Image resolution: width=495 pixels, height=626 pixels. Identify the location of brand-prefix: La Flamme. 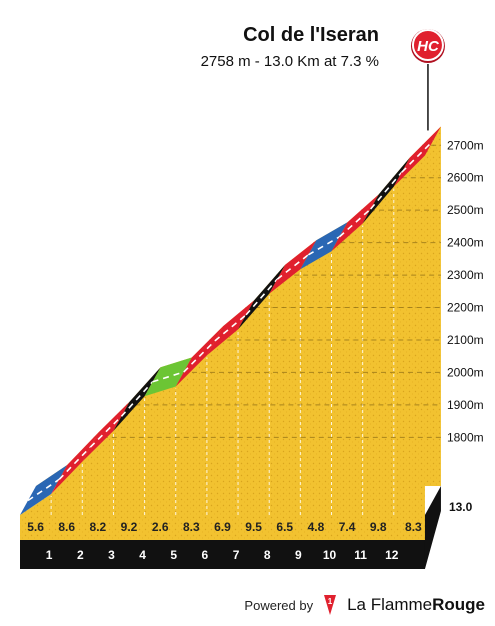
(390, 604).